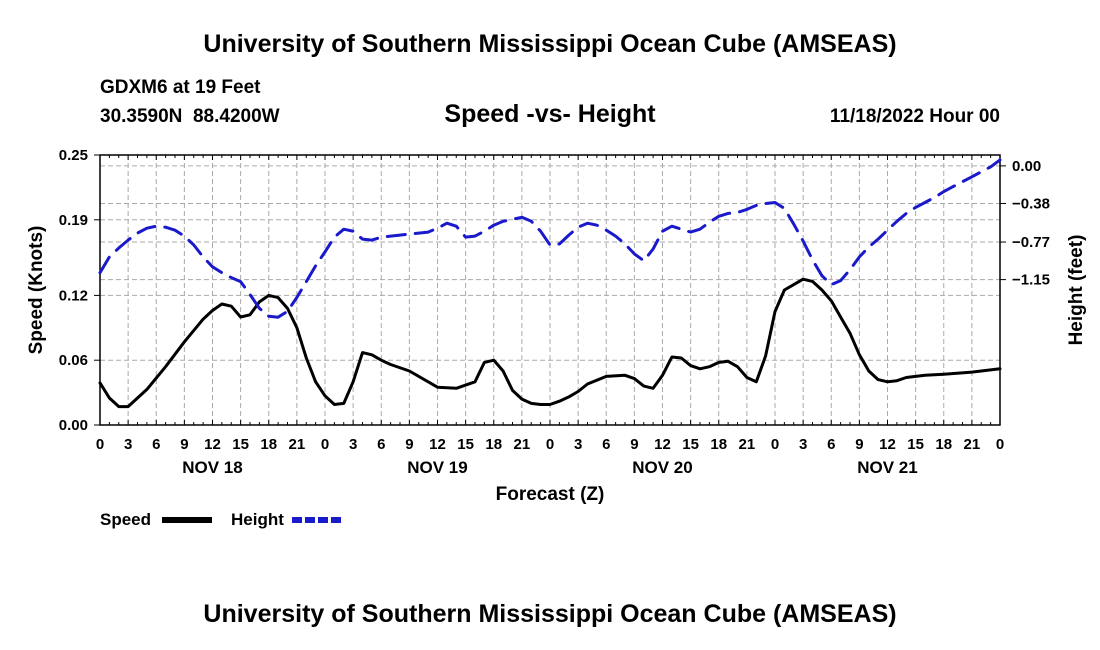  Describe the element at coordinates (1076, 290) in the screenshot. I see `y2-axis-title: Height (feet)` at that location.